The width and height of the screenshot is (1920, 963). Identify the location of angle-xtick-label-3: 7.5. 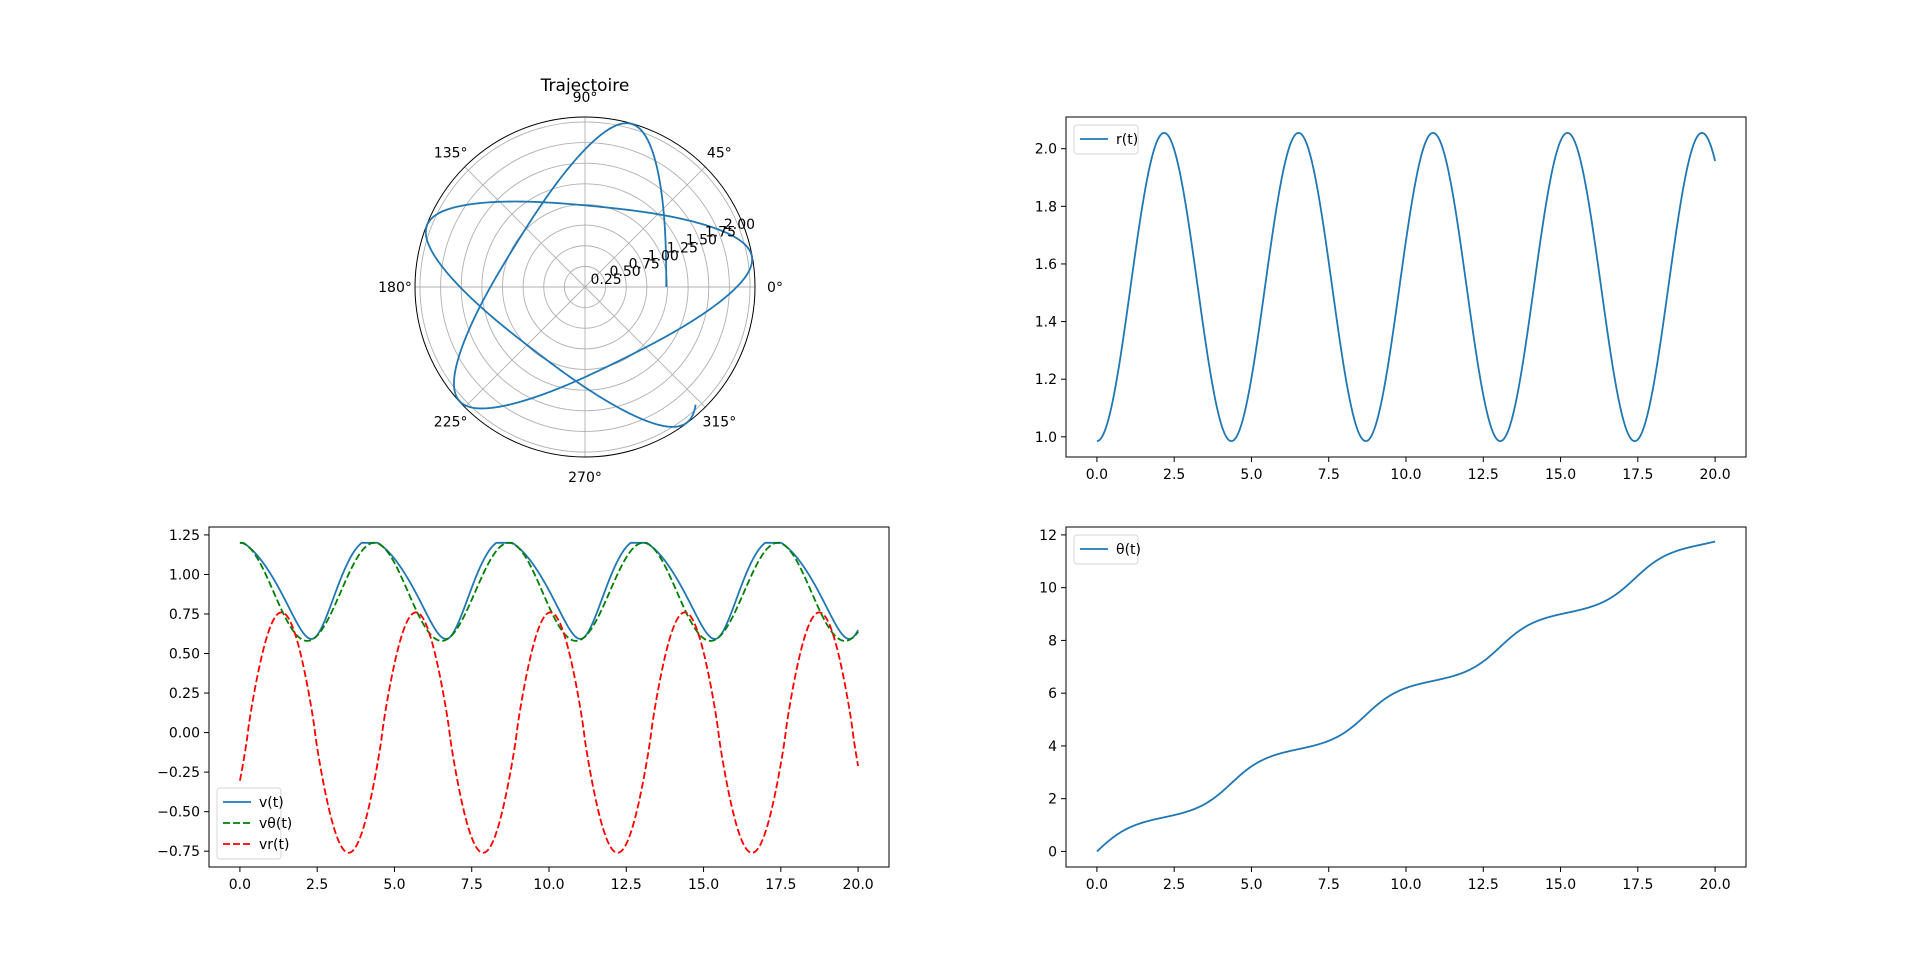
(1329, 885).